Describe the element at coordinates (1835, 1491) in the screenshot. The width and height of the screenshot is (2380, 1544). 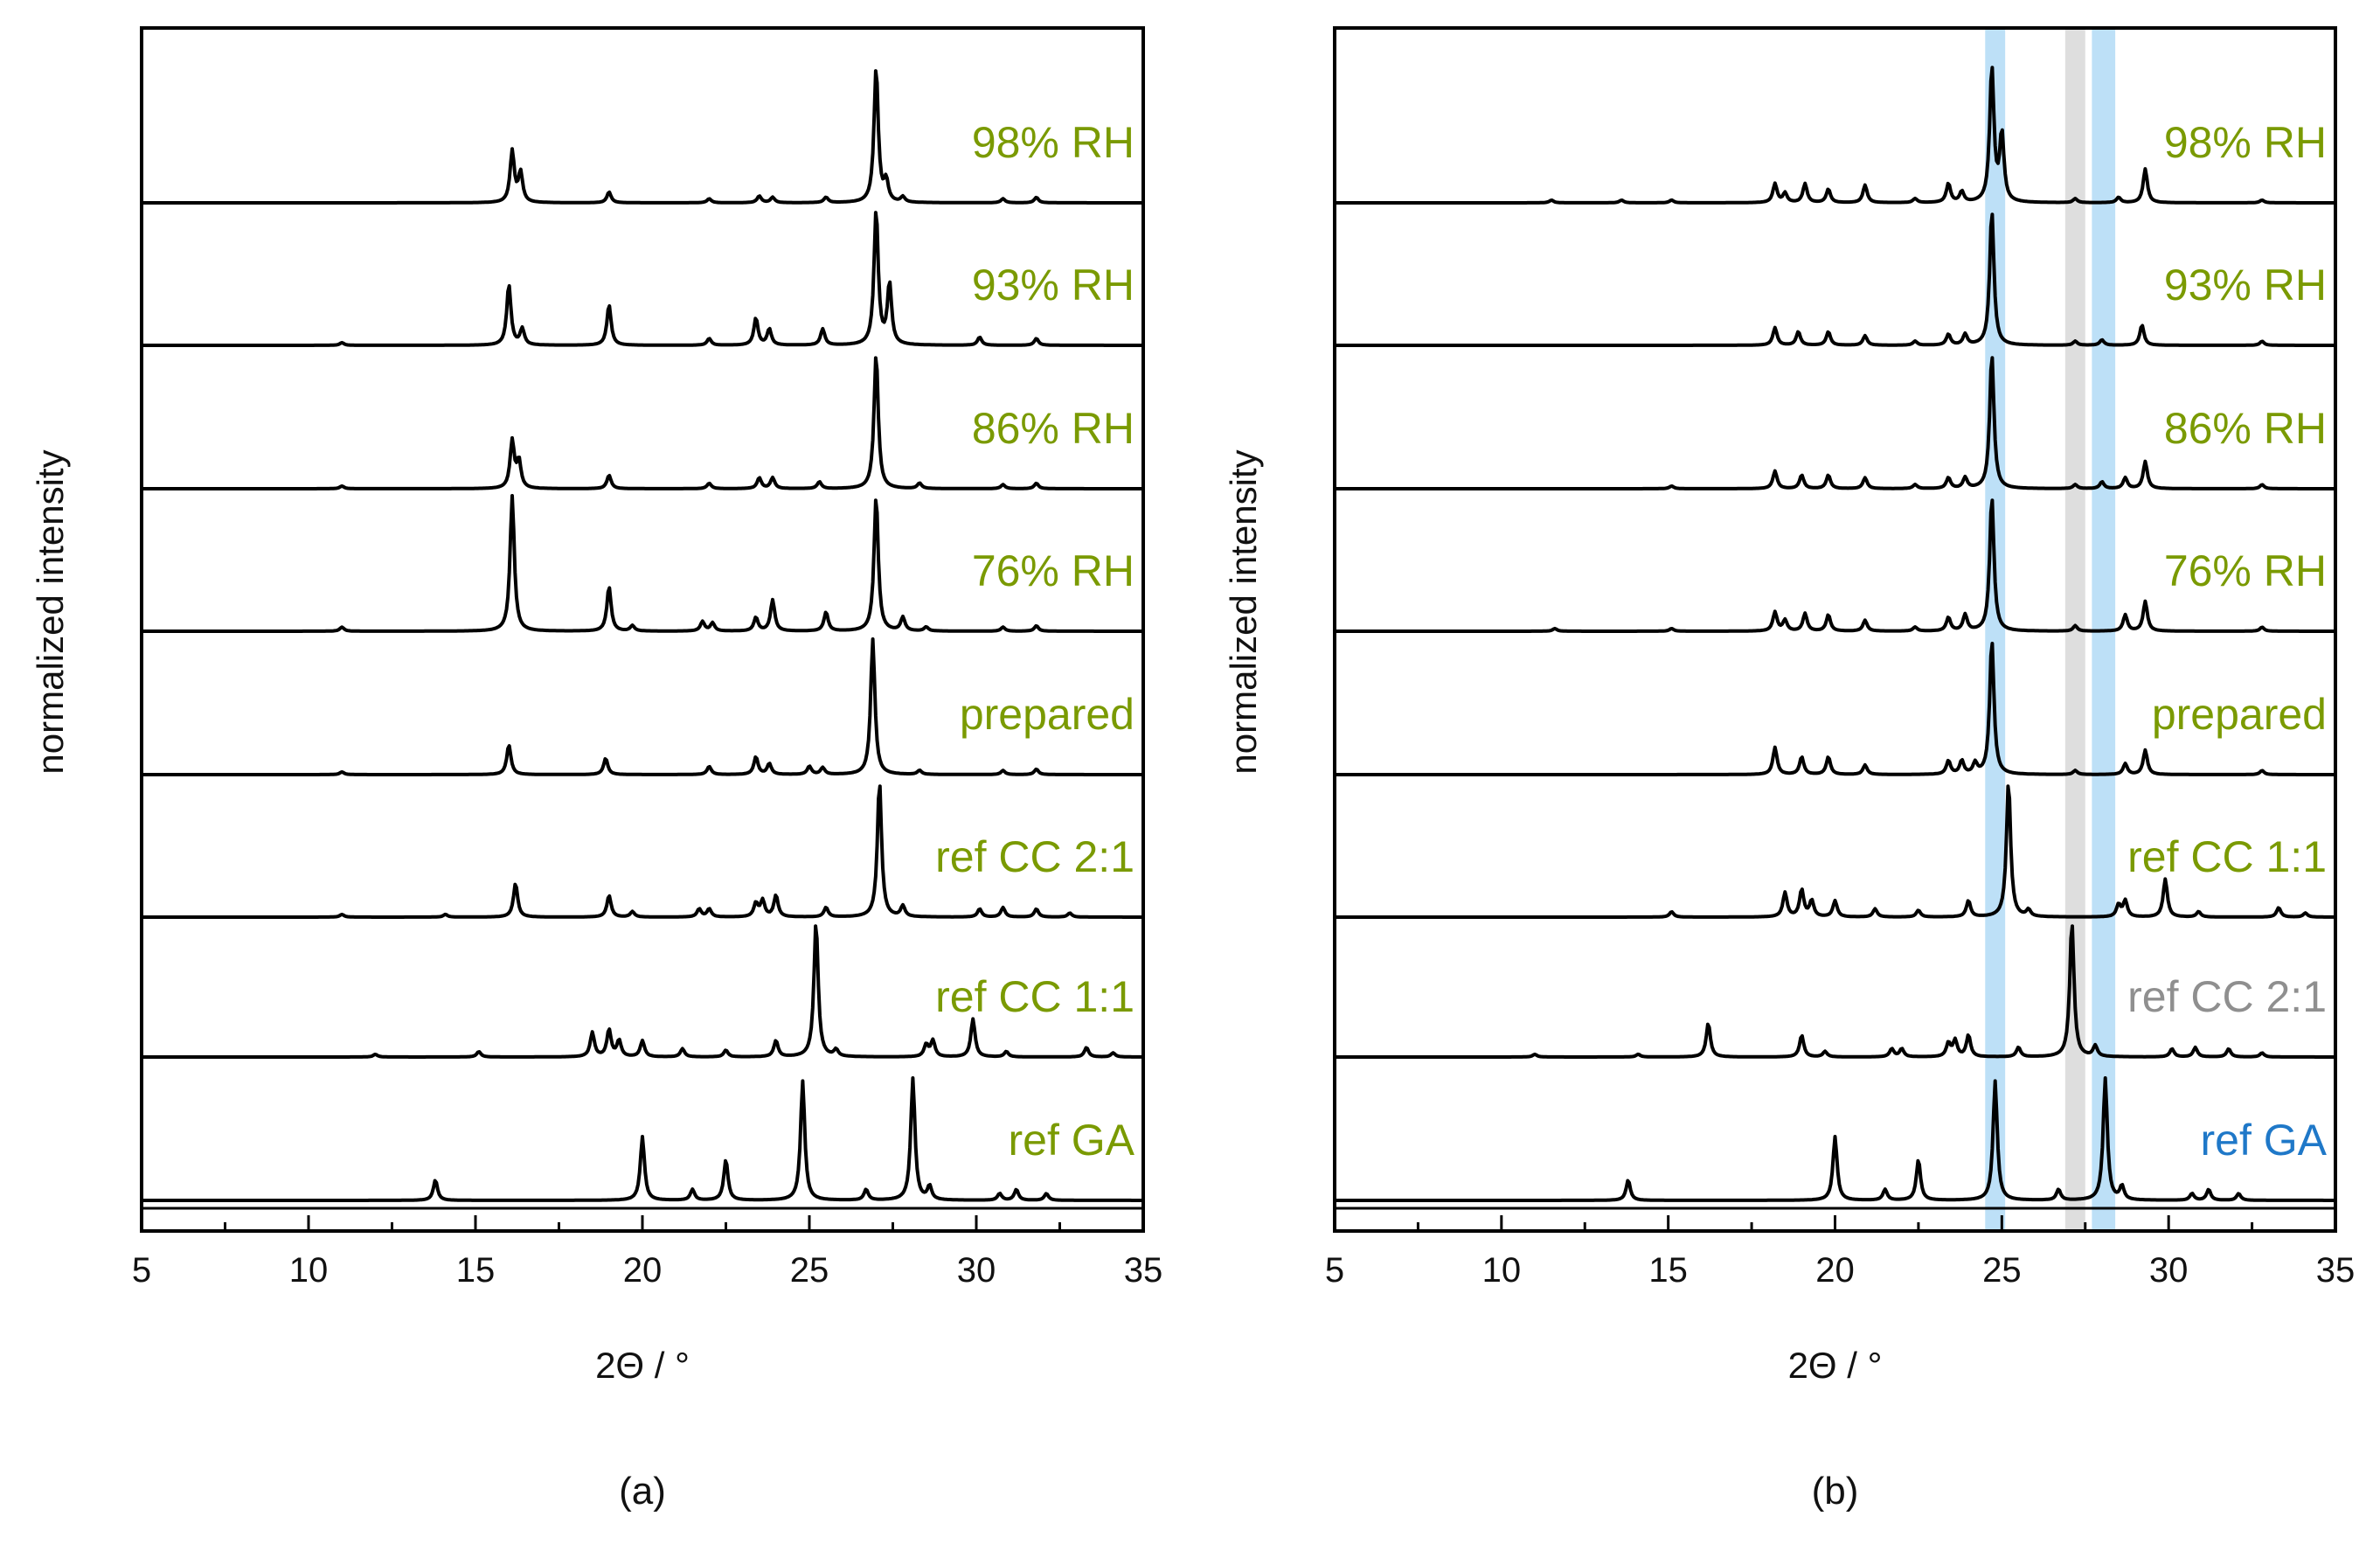
I see `panel-caption: (b)` at that location.